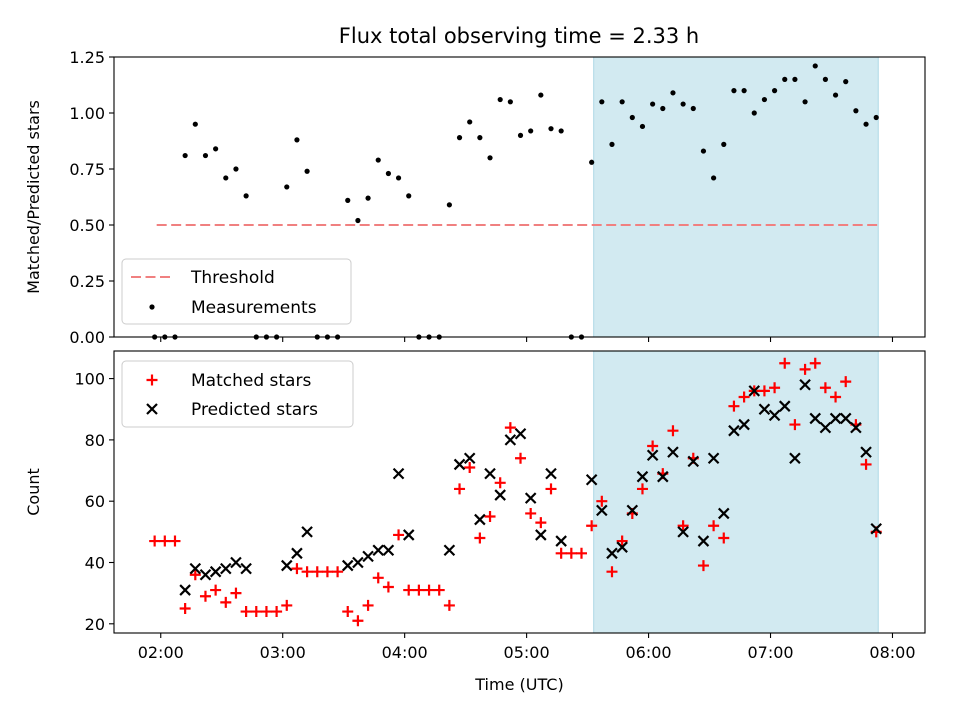  What do you see at coordinates (236, 291) in the screenshot?
I see `top-legend-box` at bounding box center [236, 291].